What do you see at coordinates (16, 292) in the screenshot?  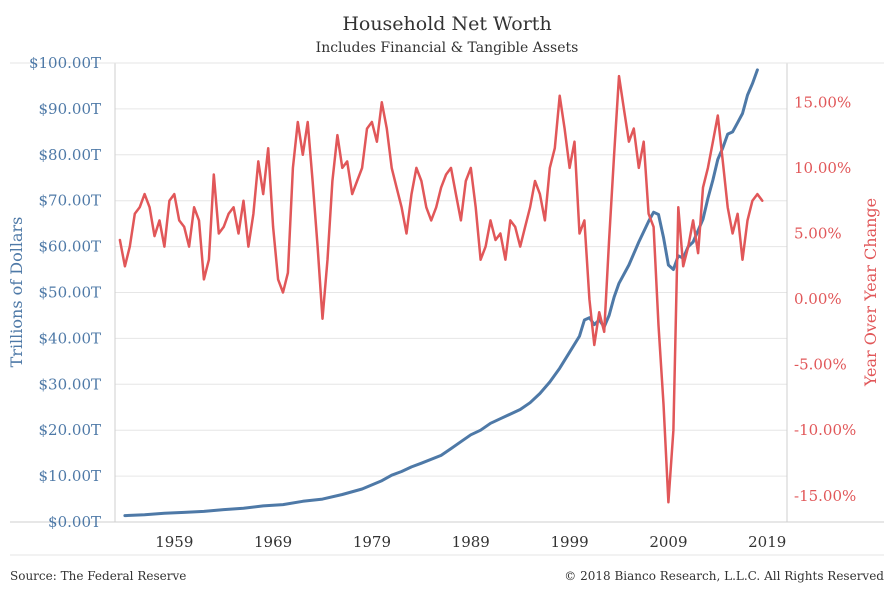 I see `left-axis-title: Trillions of Dollars` at bounding box center [16, 292].